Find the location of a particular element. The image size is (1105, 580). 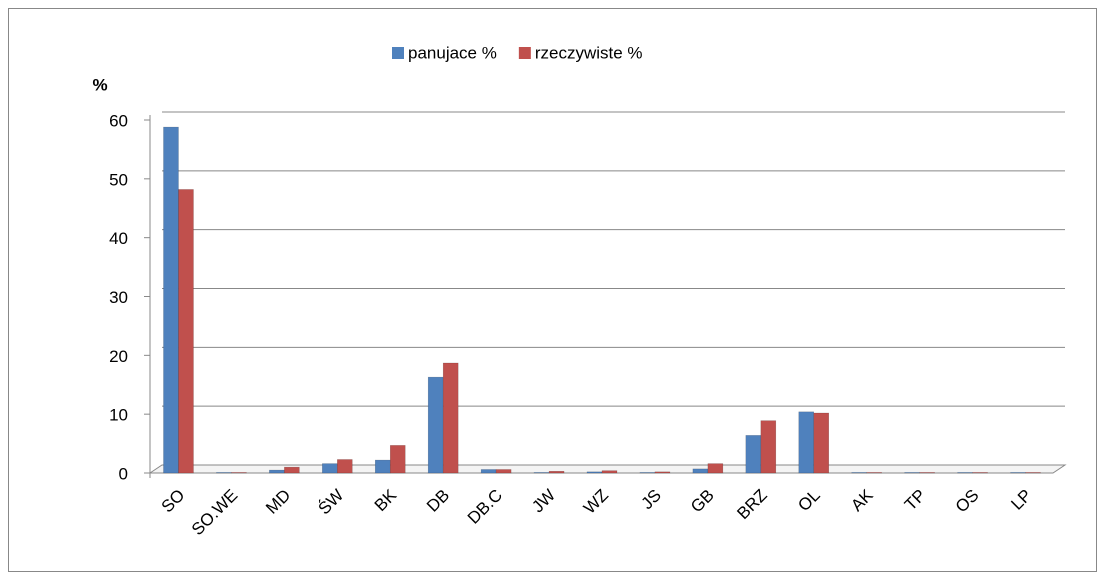

y-tick-label: 50 is located at coordinates (118, 179).